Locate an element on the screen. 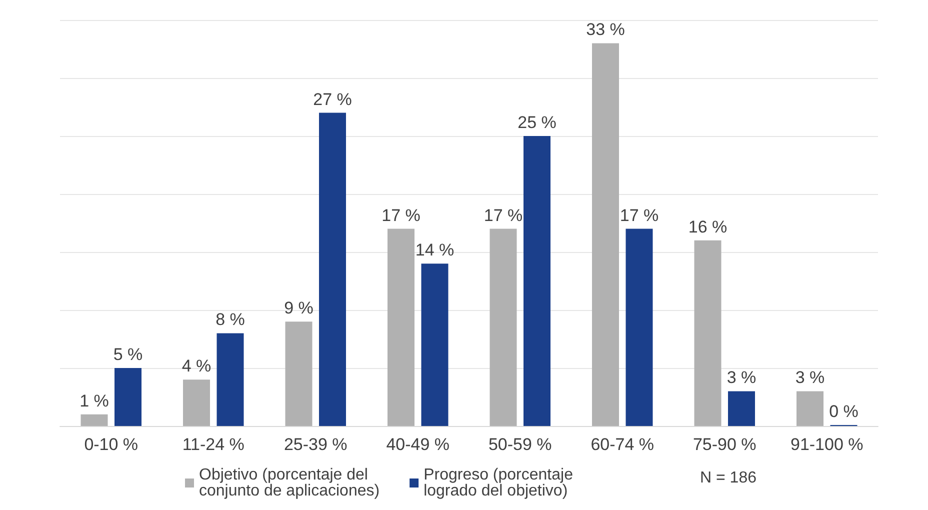  data-label: 5 % is located at coordinates (128, 354).